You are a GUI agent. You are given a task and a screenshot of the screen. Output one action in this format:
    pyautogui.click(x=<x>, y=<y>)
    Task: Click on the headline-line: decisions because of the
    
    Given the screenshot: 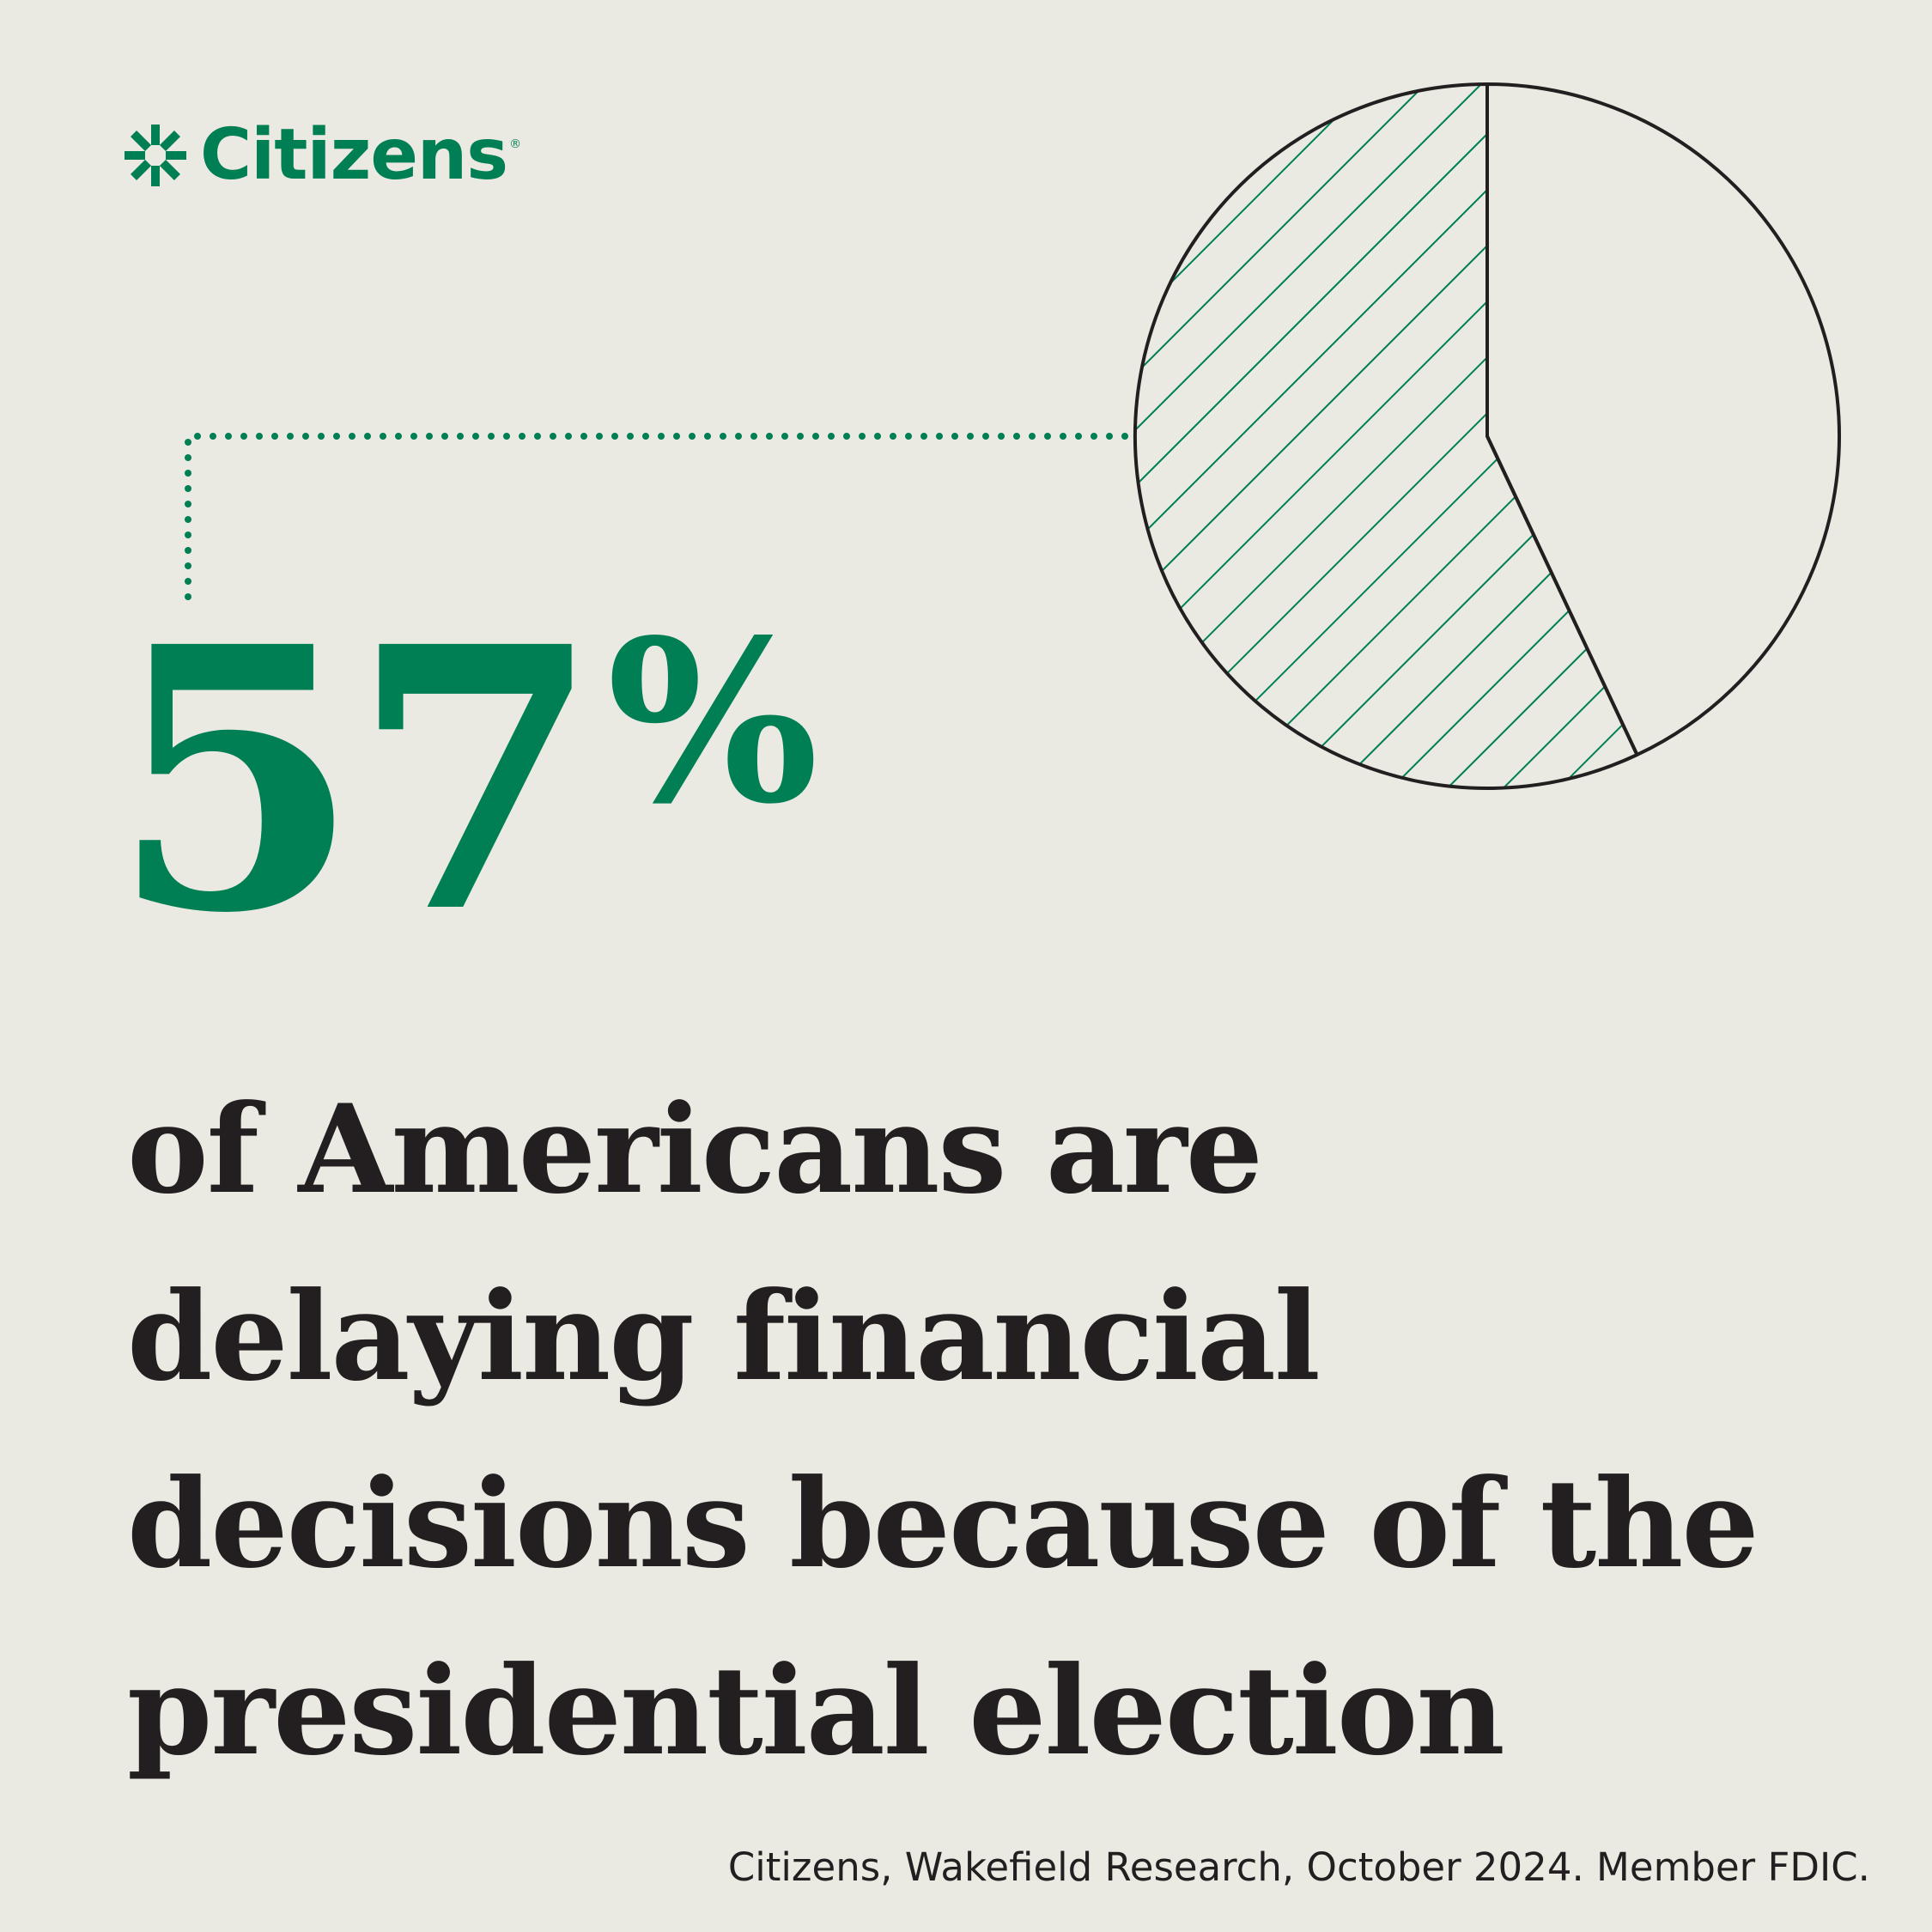 What is the action you would take?
    pyautogui.click(x=943, y=1524)
    